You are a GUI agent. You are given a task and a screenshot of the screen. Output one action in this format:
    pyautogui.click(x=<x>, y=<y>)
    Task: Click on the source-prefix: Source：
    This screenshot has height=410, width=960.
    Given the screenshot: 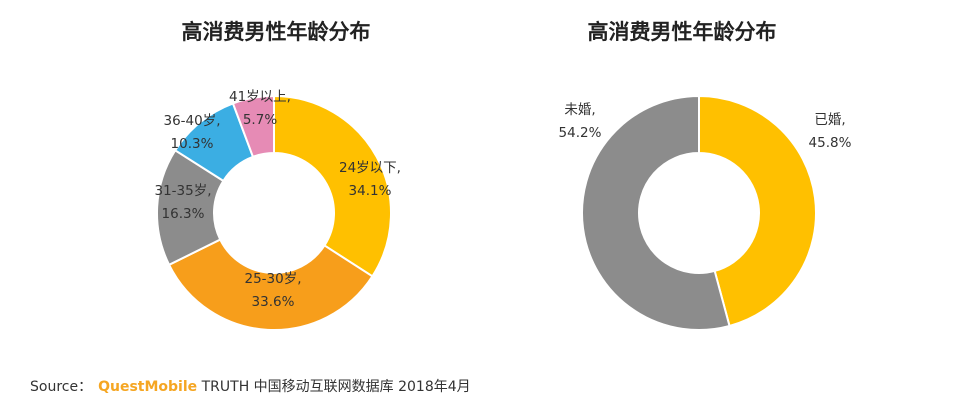 What is the action you would take?
    pyautogui.click(x=61, y=387)
    